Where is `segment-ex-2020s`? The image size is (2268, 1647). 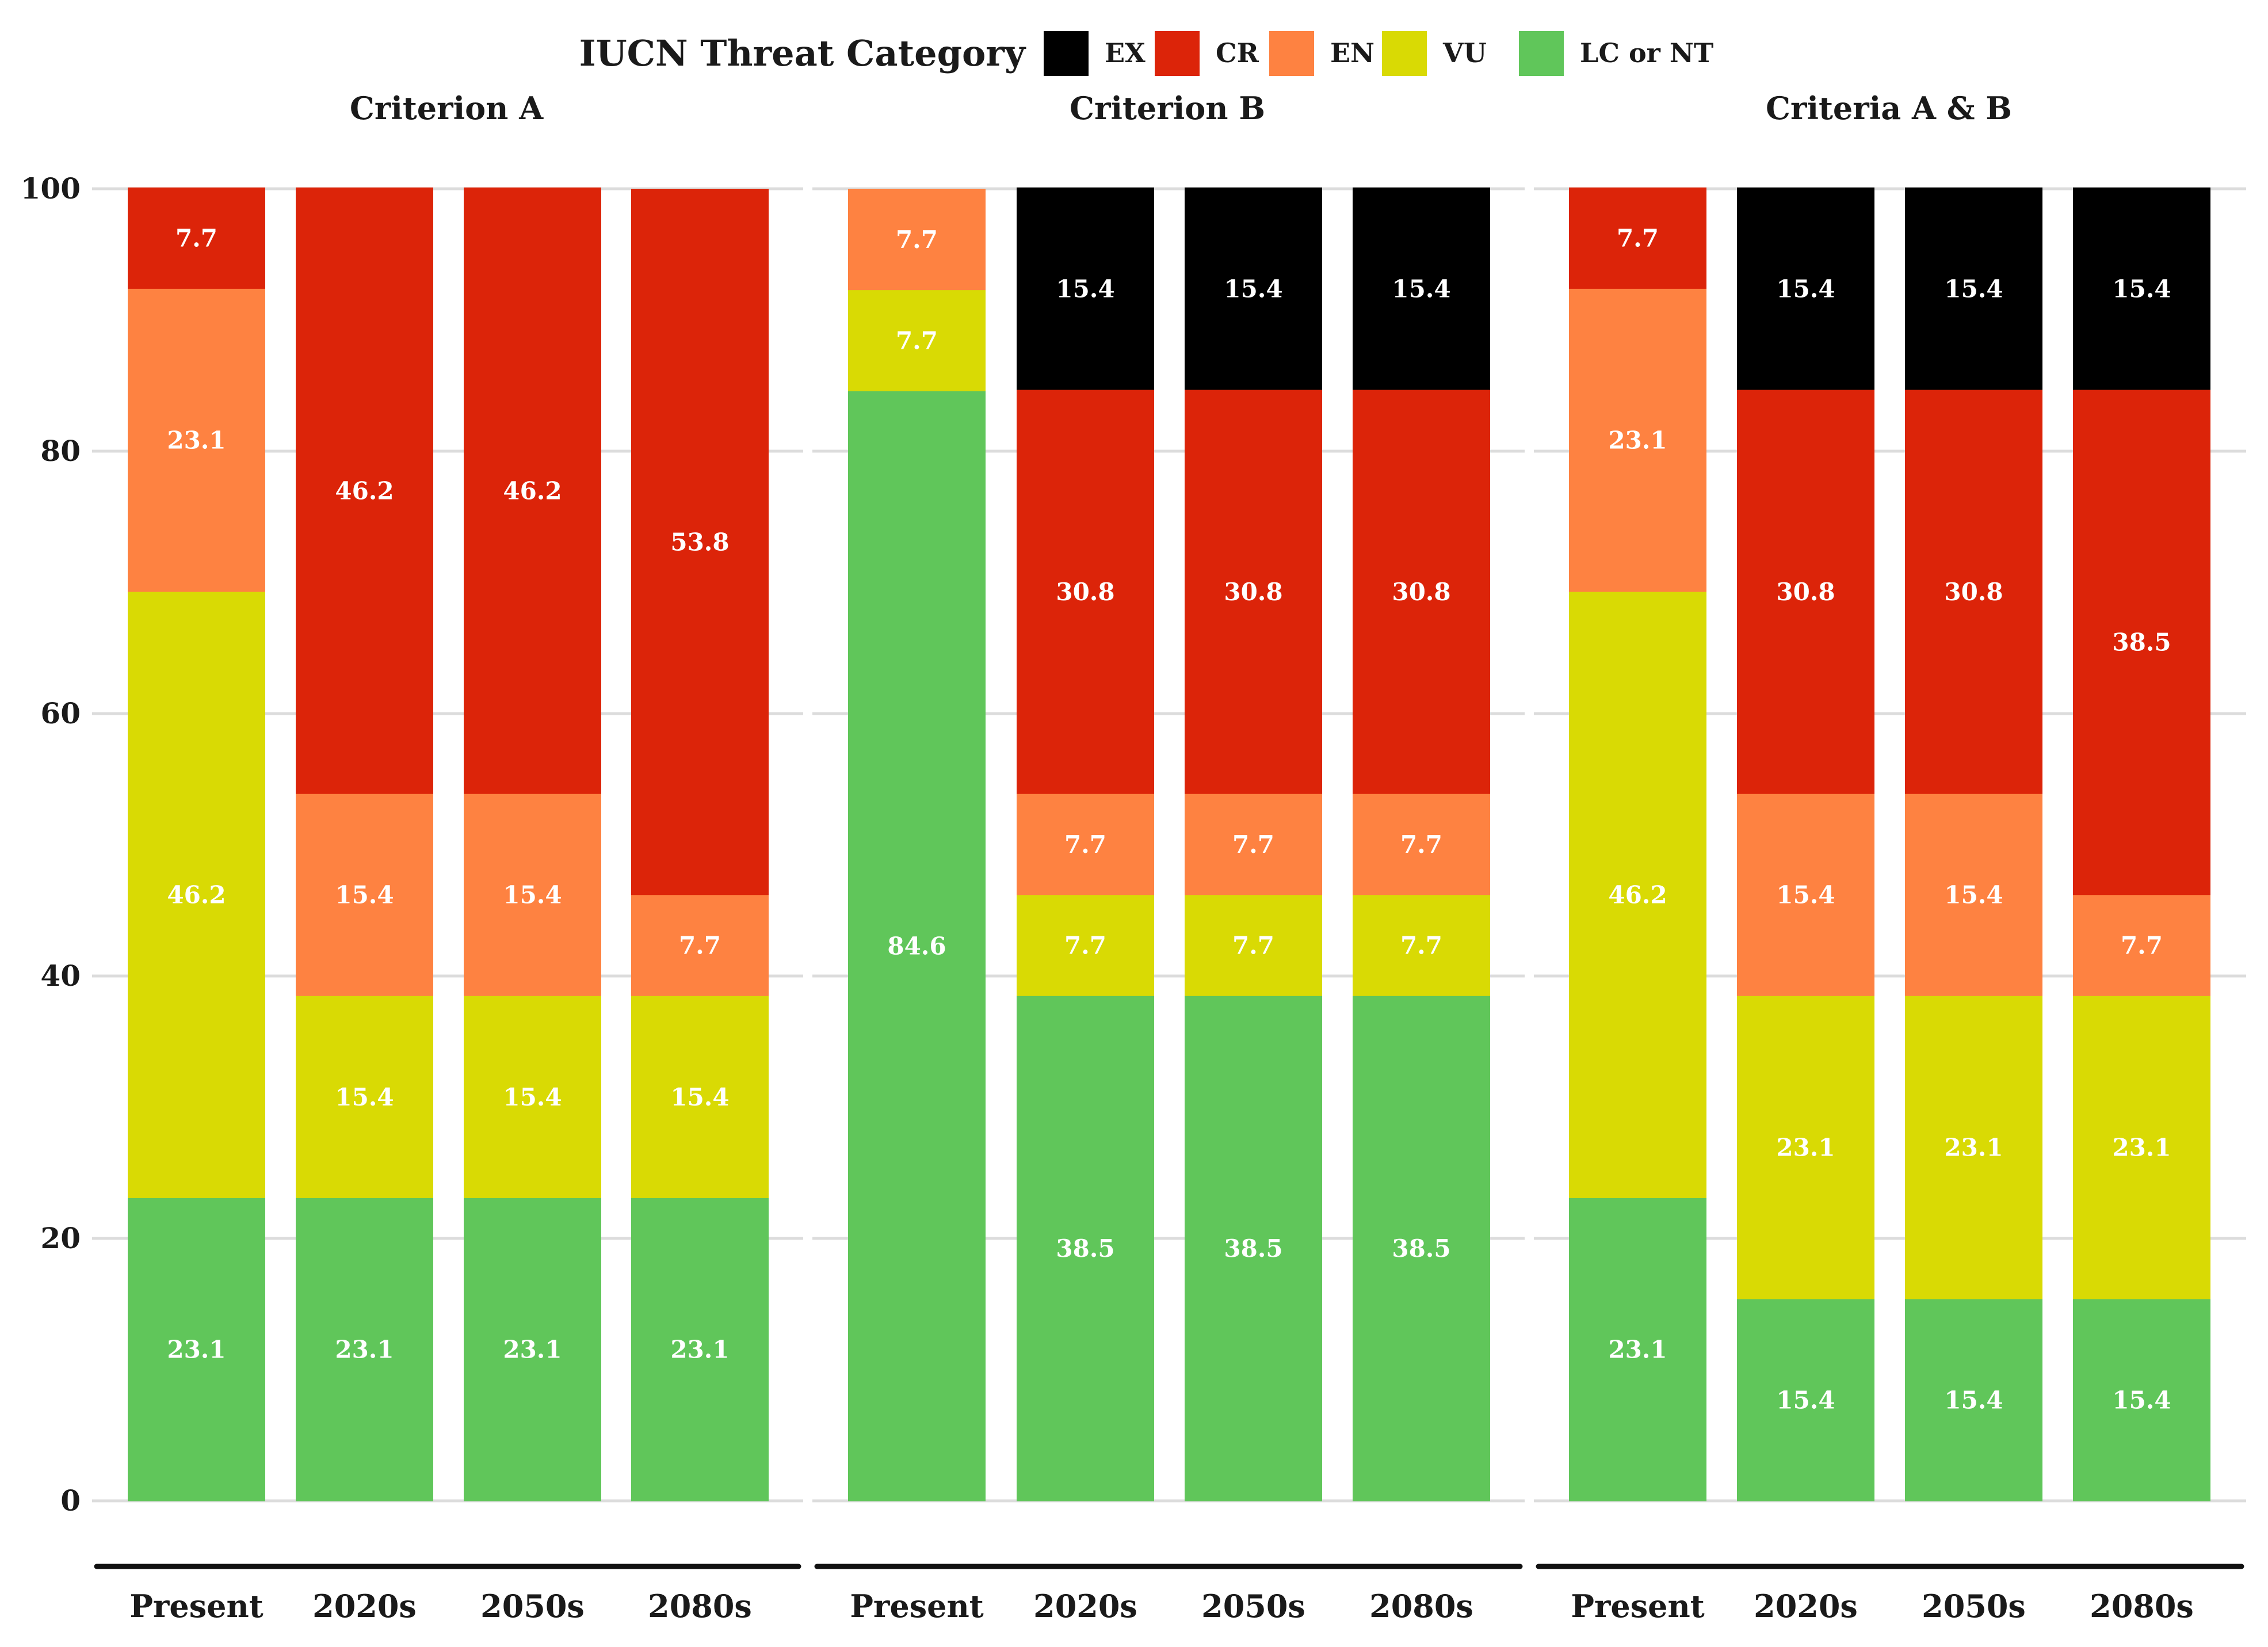
segment-ex-2020s is located at coordinates (1085, 288).